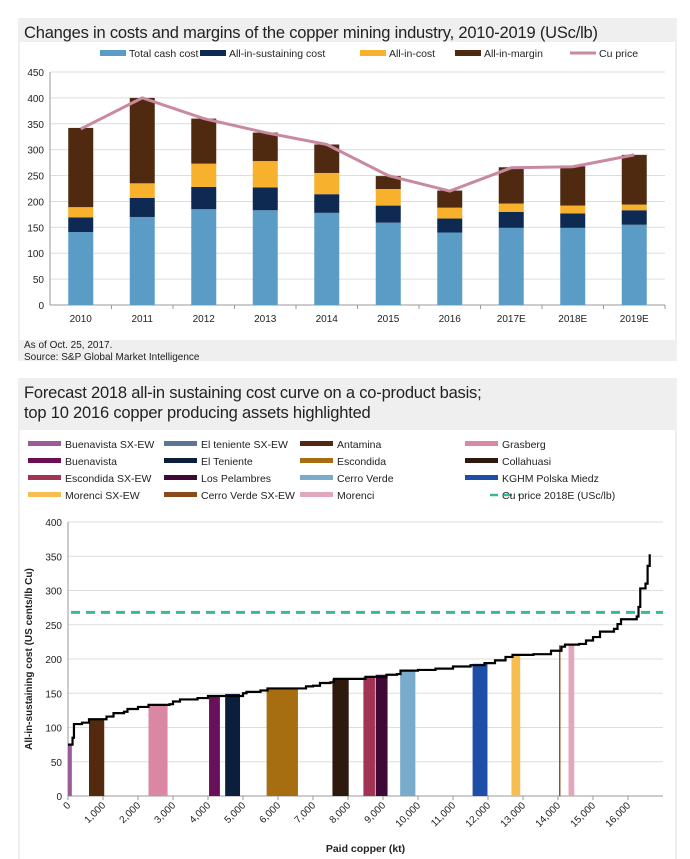 The width and height of the screenshot is (690, 859). Describe the element at coordinates (513, 54) in the screenshot. I see `legend-label: All-in-margin` at that location.